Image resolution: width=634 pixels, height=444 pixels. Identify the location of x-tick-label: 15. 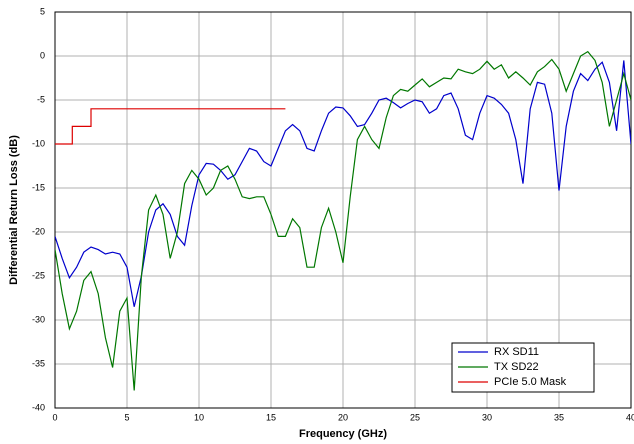
(271, 417).